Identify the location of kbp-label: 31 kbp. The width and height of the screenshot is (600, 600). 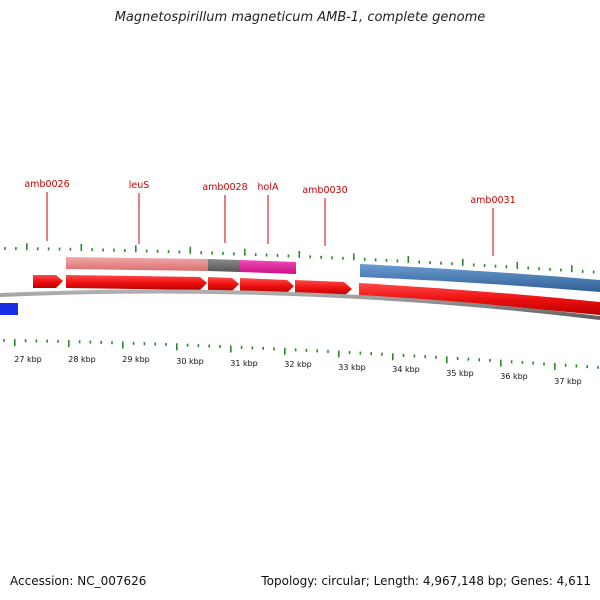
(244, 363).